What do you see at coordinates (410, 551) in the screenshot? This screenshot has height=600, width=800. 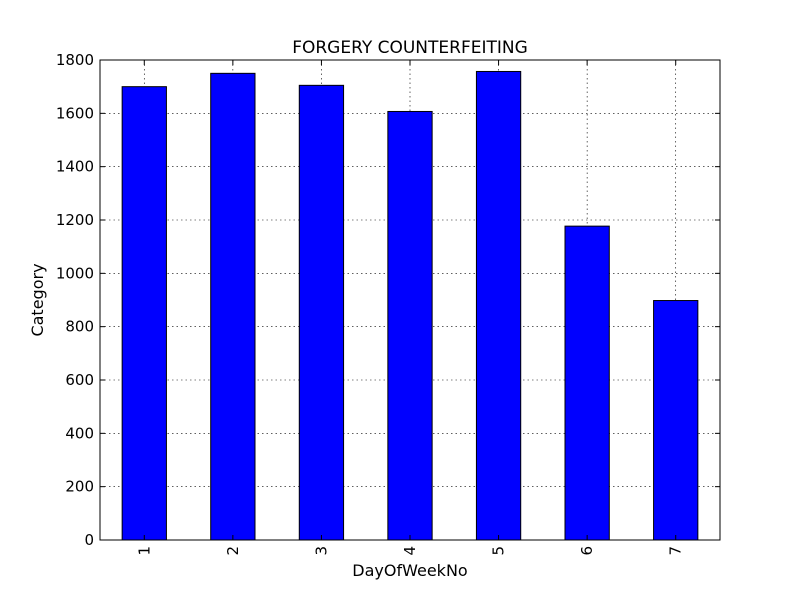 I see `x-tick-label: 4` at bounding box center [410, 551].